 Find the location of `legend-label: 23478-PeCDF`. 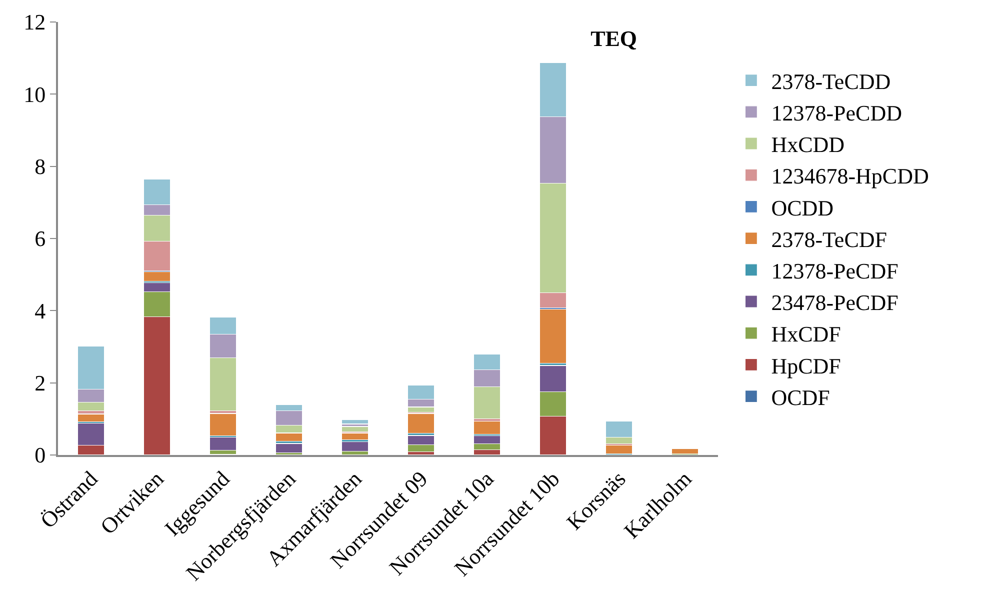

legend-label: 23478-PeCDF is located at coordinates (834, 303).